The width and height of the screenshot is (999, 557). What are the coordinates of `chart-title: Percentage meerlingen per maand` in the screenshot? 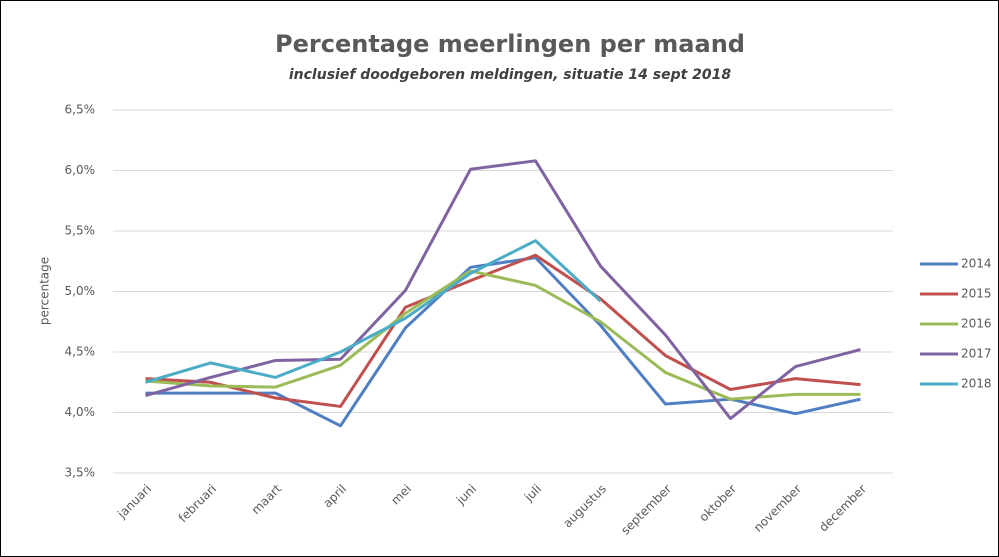 It's located at (510, 44).